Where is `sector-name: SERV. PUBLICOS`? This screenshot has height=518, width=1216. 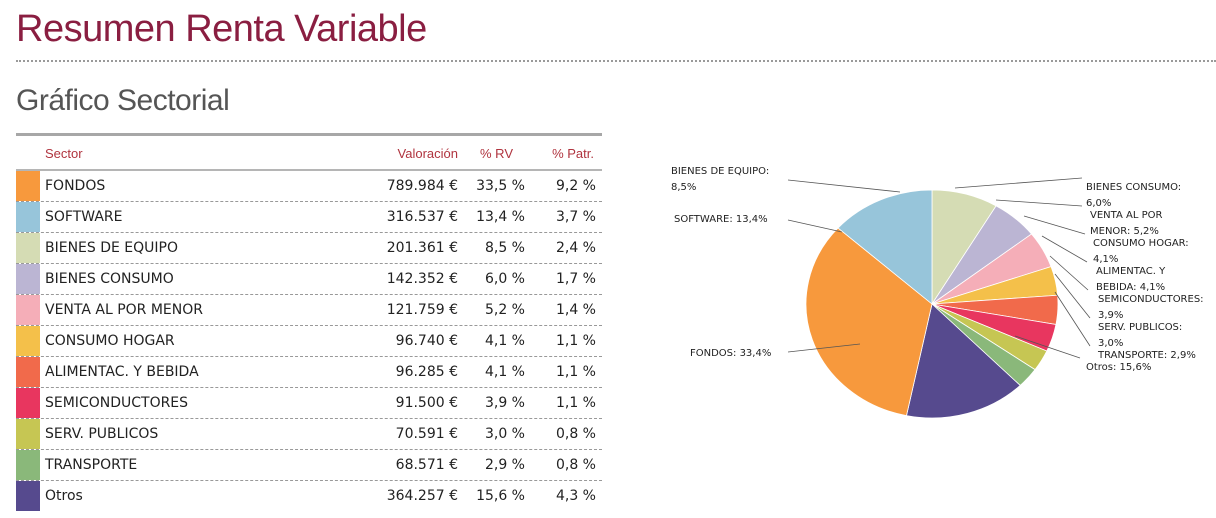 sector-name: SERV. PUBLICOS is located at coordinates (102, 434).